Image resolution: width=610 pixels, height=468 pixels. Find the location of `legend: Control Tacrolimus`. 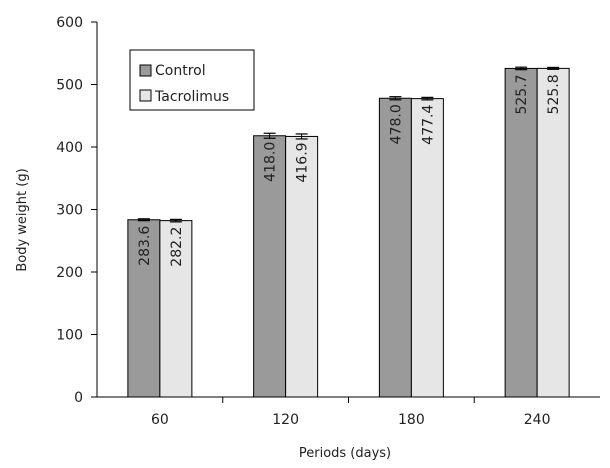

legend: Control Tacrolimus is located at coordinates (192, 80).